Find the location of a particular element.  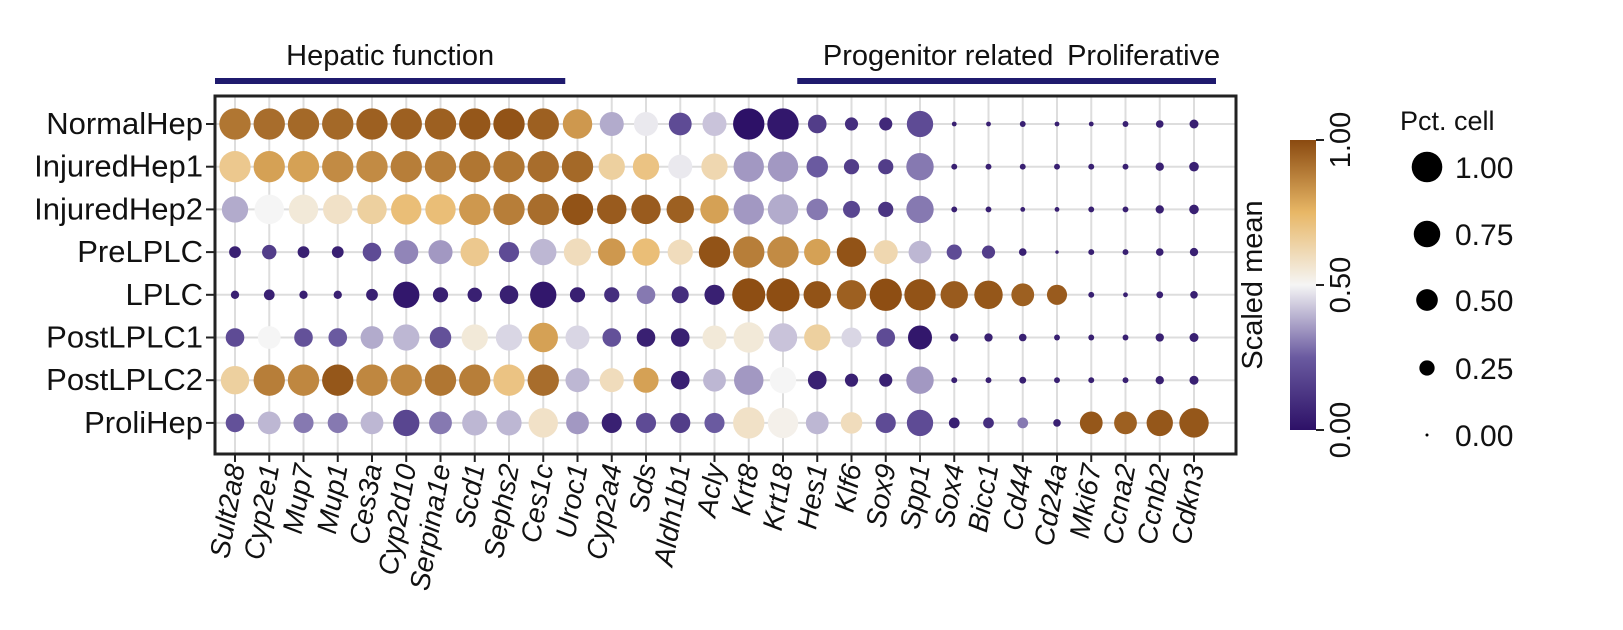

dot-NormalHep-Cd44 is located at coordinates (1022, 124).